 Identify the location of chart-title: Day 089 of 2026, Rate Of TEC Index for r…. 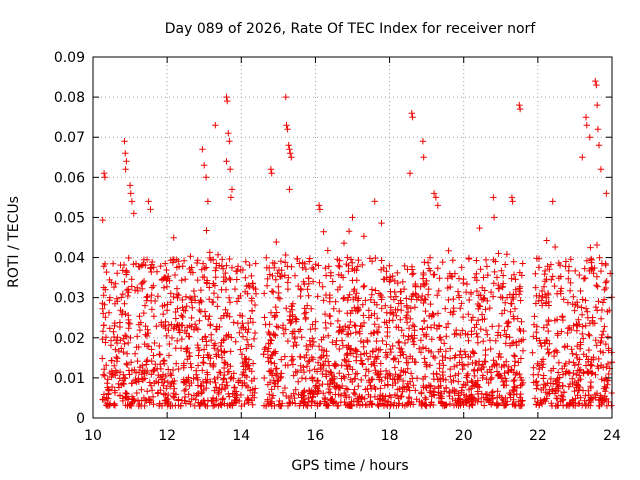
(351, 29).